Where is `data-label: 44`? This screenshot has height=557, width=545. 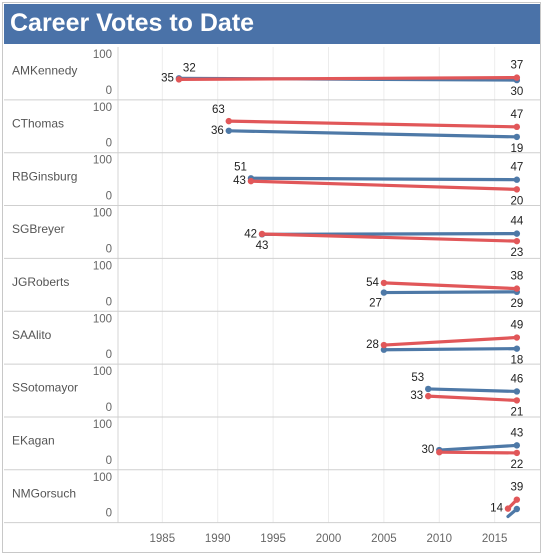 data-label: 44 is located at coordinates (516, 222).